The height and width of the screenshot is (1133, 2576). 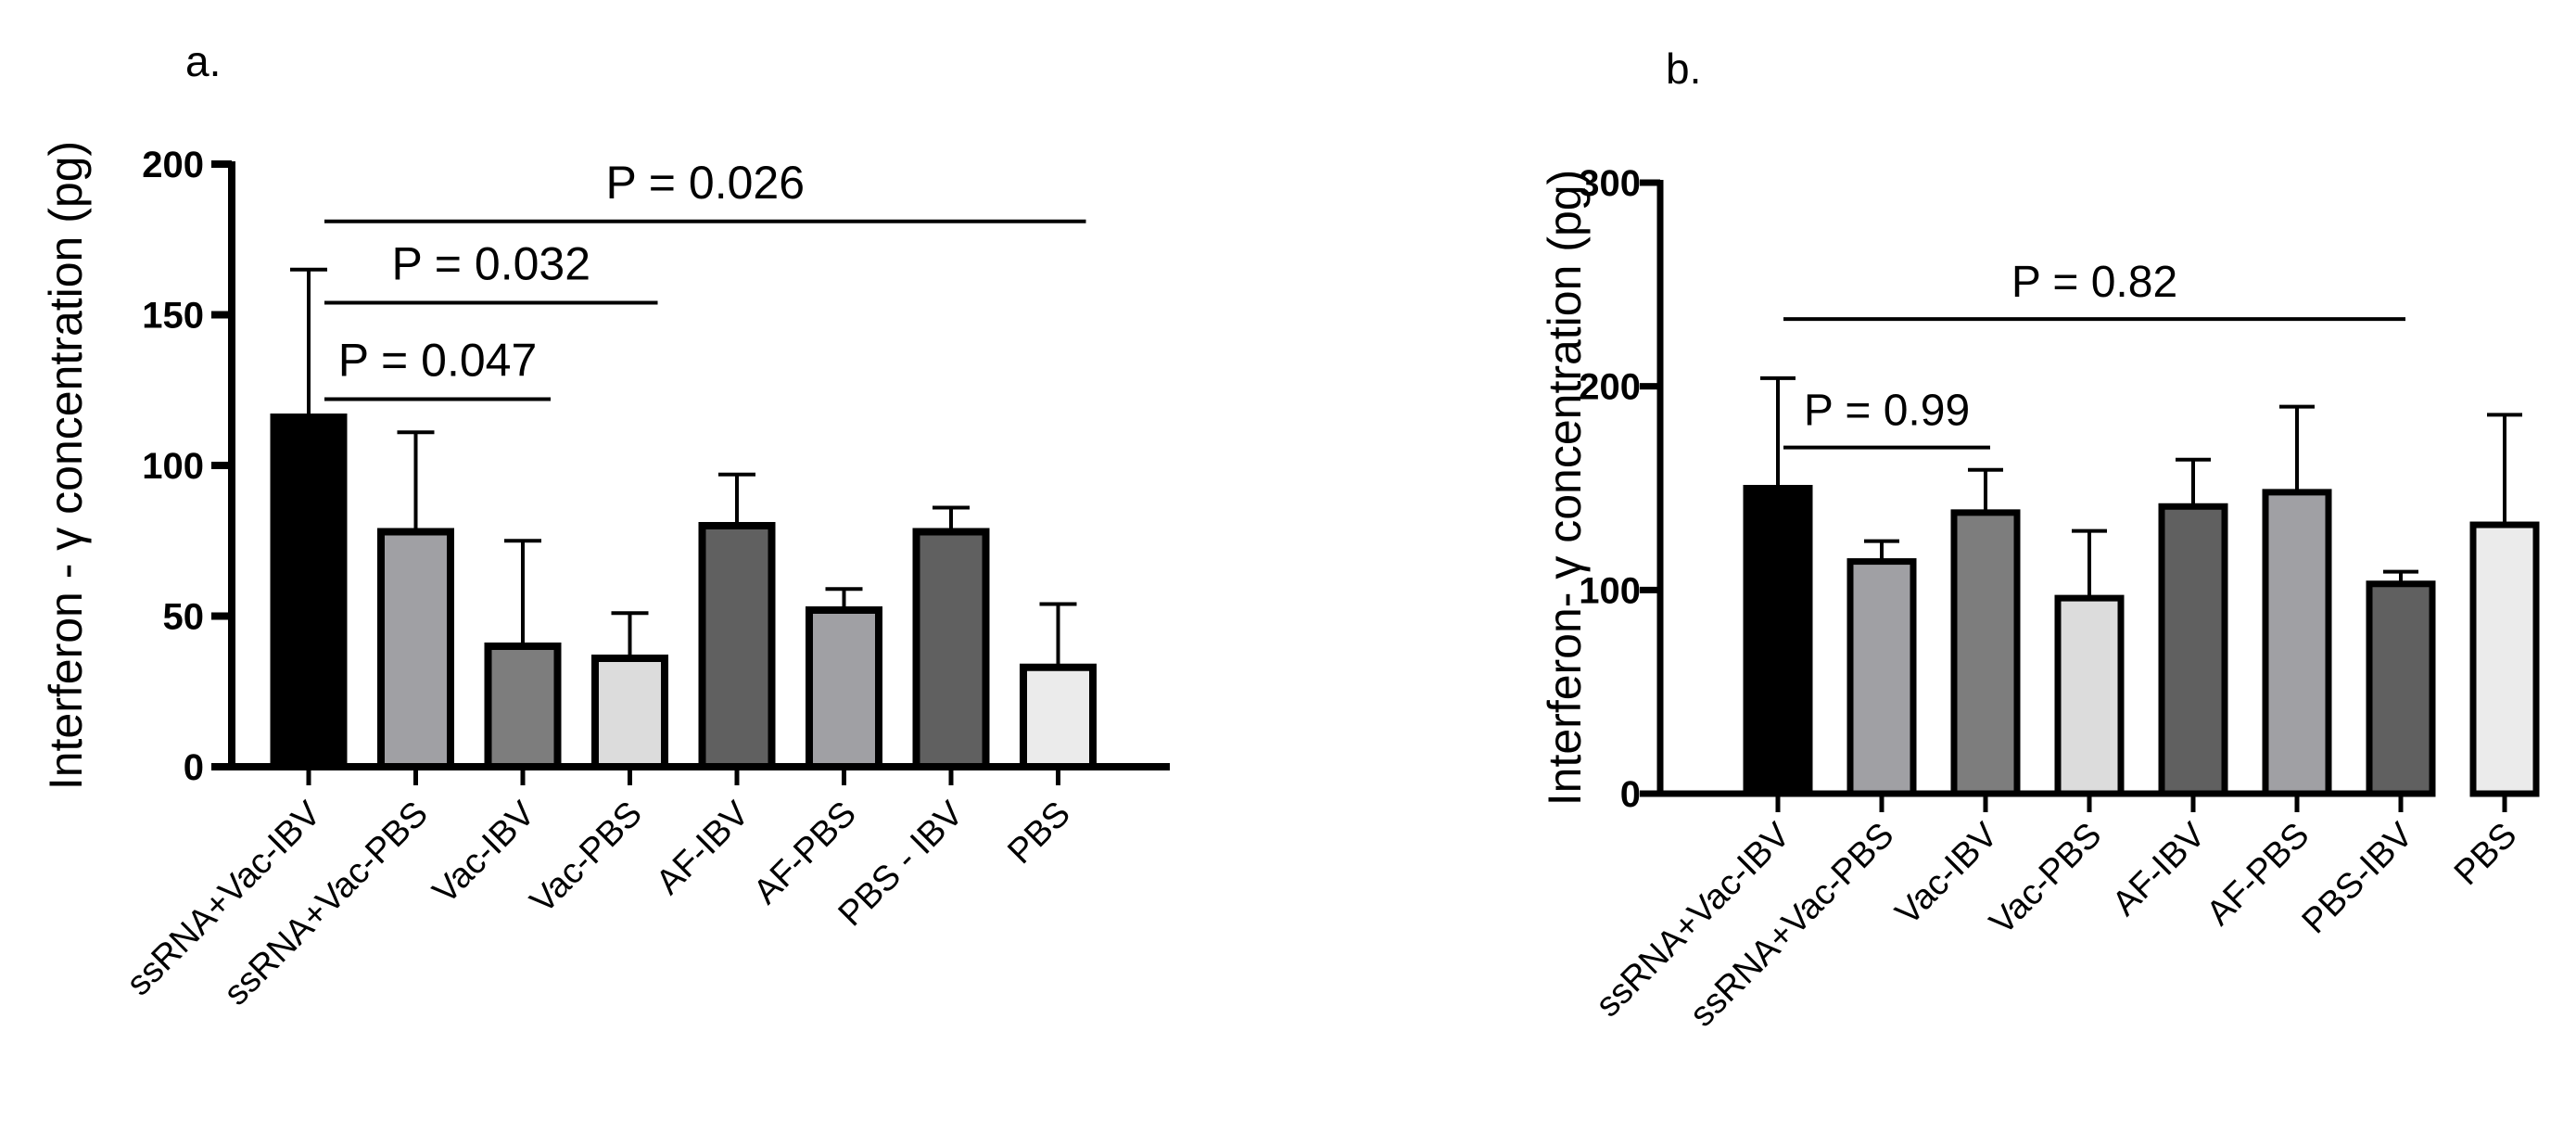 What do you see at coordinates (194, 768) in the screenshot?
I see `panel-a-y-tick-label: 0` at bounding box center [194, 768].